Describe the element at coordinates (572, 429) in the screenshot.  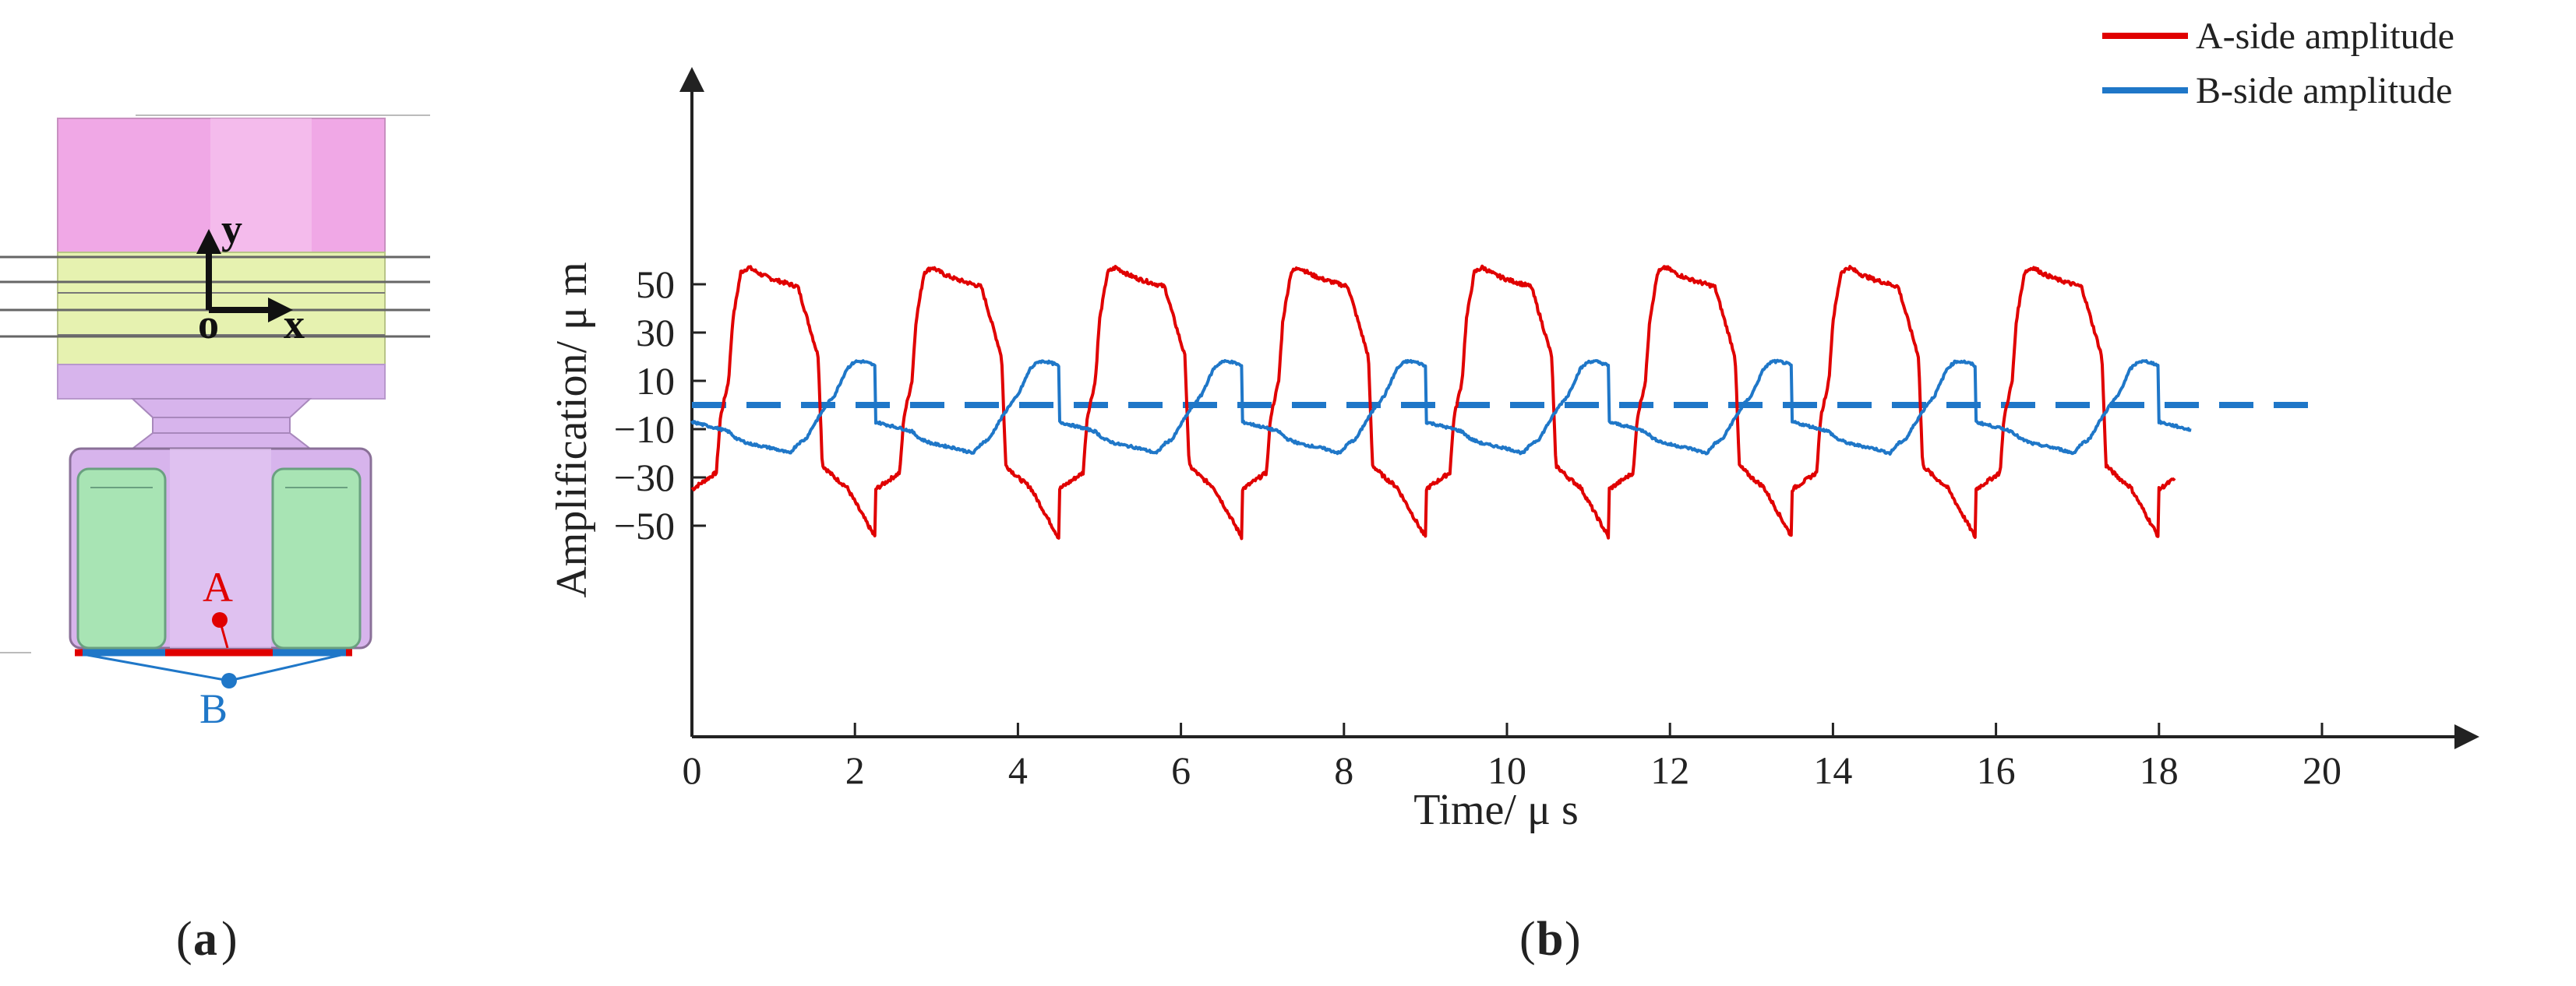
I see `y-axis-title: Amplification/ μ m` at that location.